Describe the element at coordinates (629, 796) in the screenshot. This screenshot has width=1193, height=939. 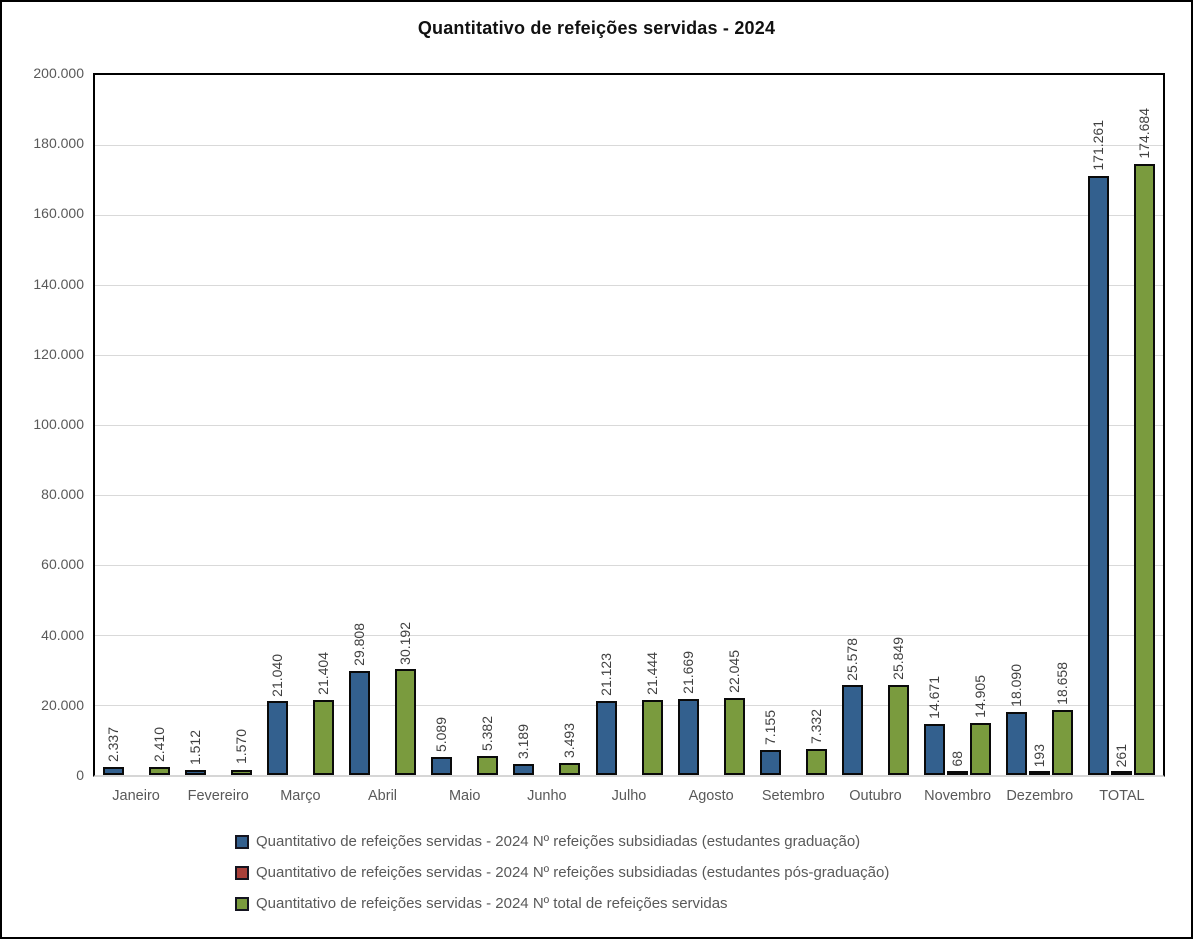
I see `x-axis-label-julho: Julho` at that location.